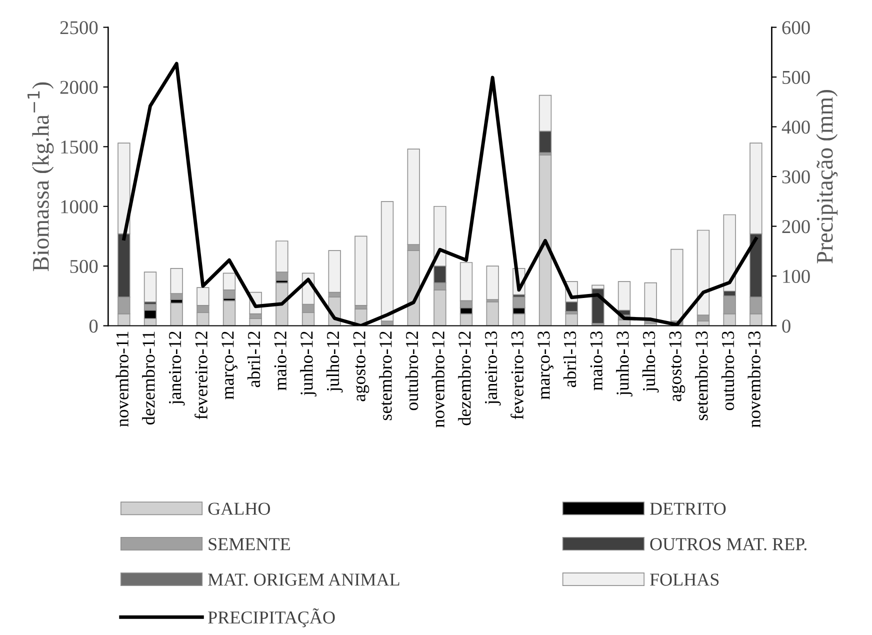 Image resolution: width=872 pixels, height=635 pixels. I want to click on x-tick-label: agosto-13, so click(677, 366).